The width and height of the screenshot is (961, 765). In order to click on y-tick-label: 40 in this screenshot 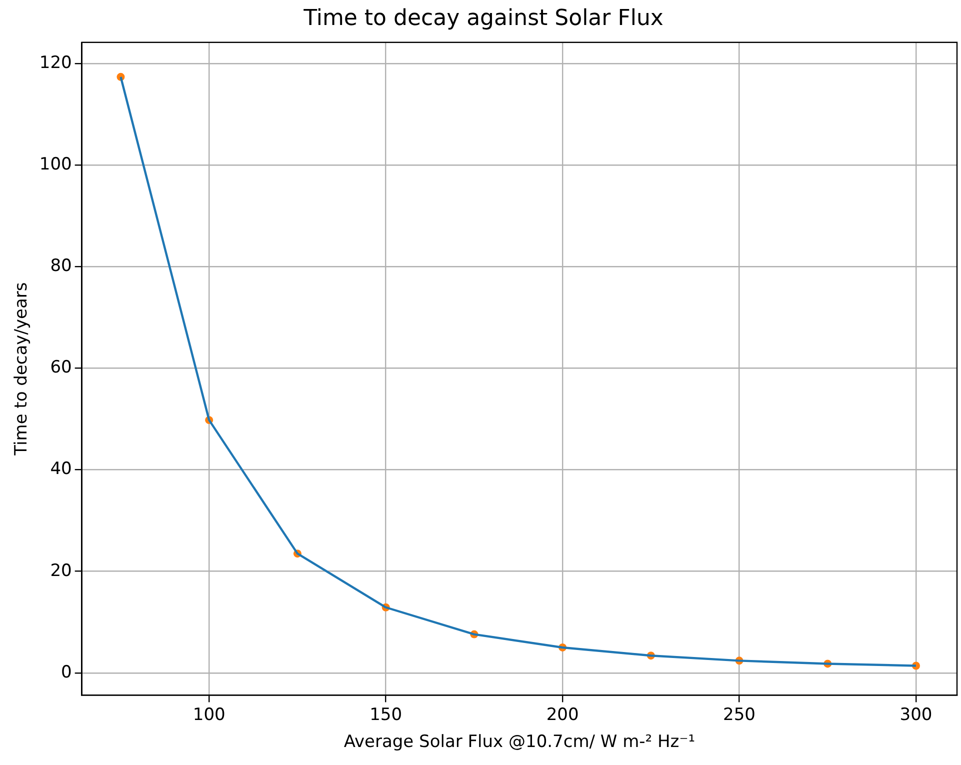, I will do `click(61, 469)`.